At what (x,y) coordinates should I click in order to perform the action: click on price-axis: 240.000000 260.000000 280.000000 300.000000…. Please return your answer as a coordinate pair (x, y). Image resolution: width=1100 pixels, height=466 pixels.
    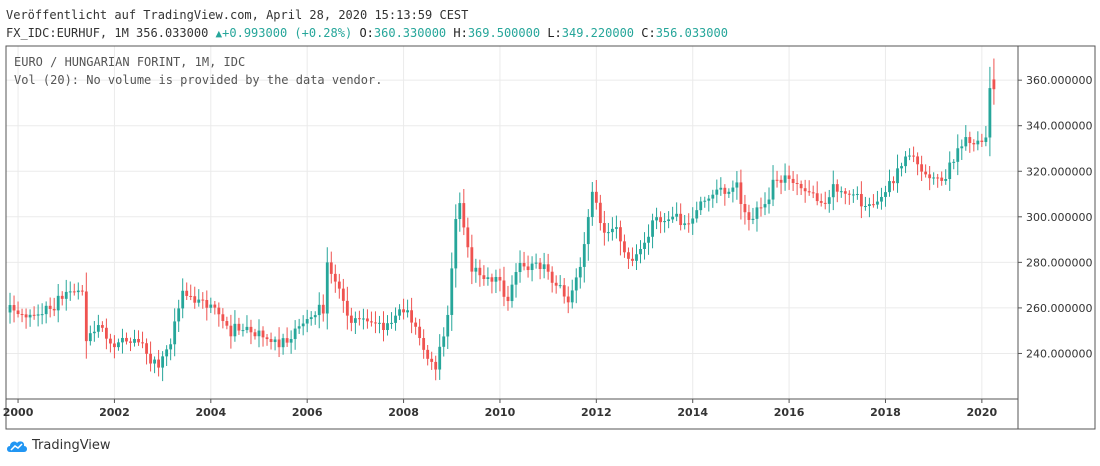
    Looking at the image, I should click on (1055, 217).